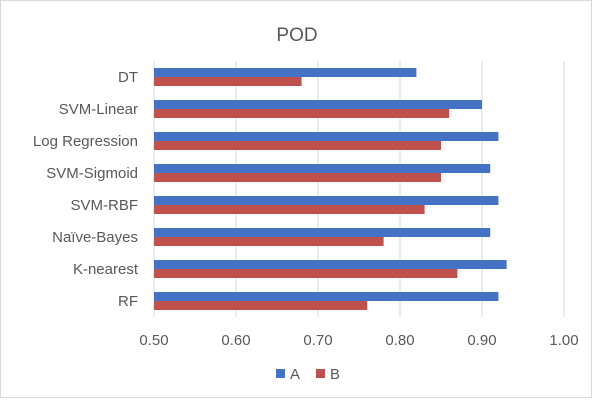 This screenshot has height=402, width=592. Describe the element at coordinates (105, 205) in the screenshot. I see `category-label: SVM-RBF` at that location.